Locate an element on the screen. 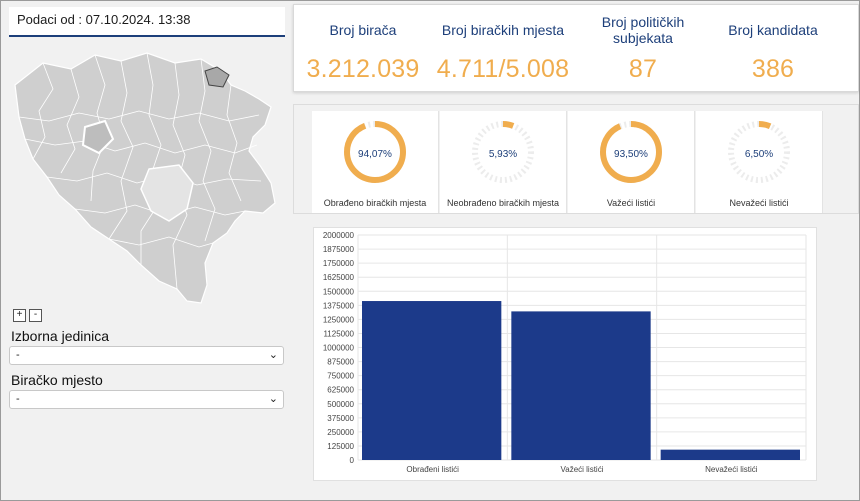  donut-invalid: 6,50% Nevažeći listići is located at coordinates (759, 162).